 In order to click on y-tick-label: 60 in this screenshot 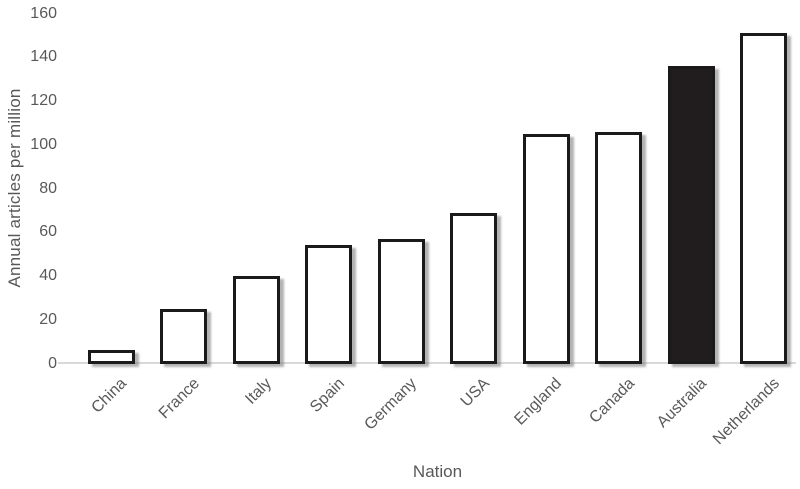, I will do `click(48, 232)`.